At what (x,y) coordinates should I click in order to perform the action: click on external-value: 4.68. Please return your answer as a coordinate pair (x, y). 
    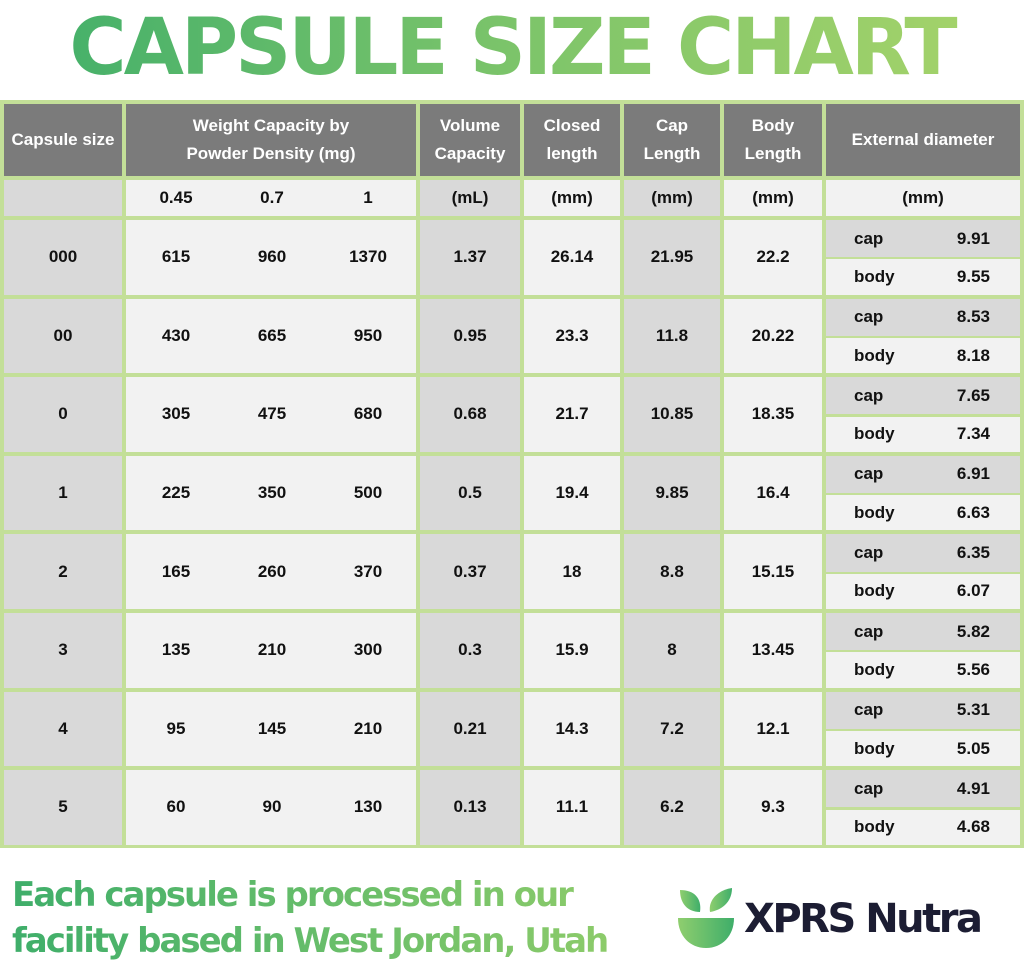
    Looking at the image, I should click on (973, 827).